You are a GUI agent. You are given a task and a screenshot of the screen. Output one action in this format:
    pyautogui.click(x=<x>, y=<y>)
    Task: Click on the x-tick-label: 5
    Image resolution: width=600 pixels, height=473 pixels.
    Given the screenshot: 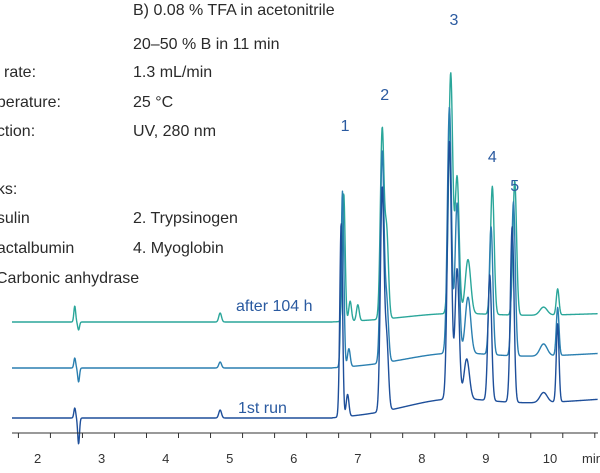 What is the action you would take?
    pyautogui.click(x=229, y=458)
    